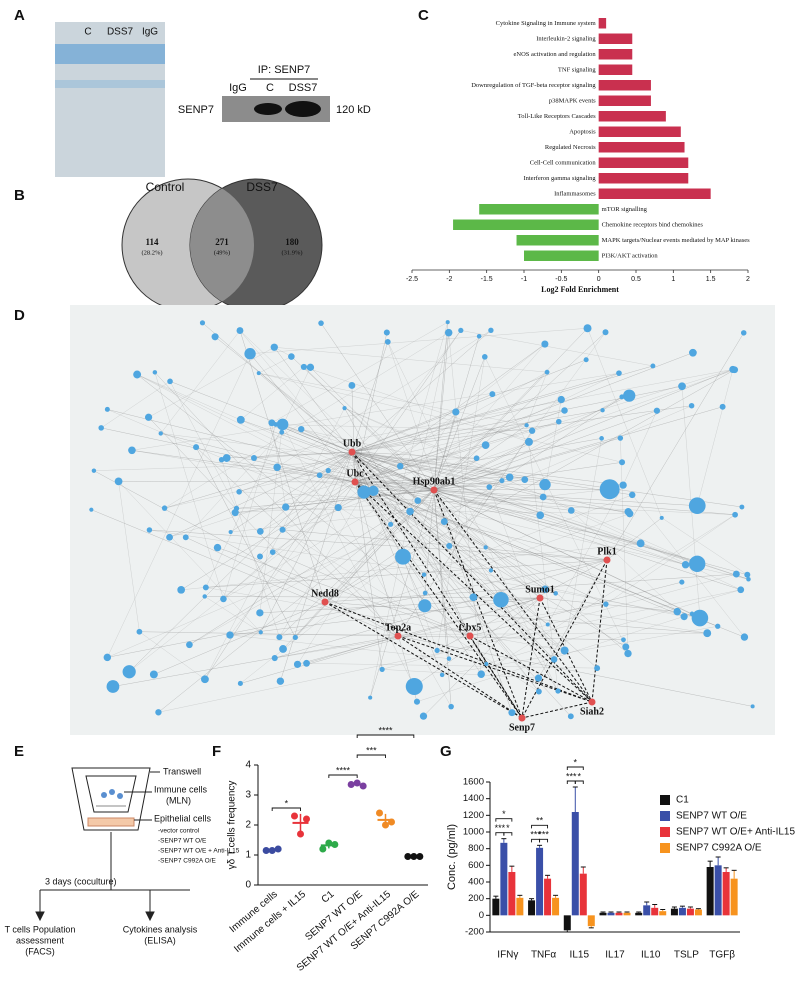 This screenshot has width=800, height=998. What do you see at coordinates (262, 187) in the screenshot?
I see `set-label: DSS7` at bounding box center [262, 187].